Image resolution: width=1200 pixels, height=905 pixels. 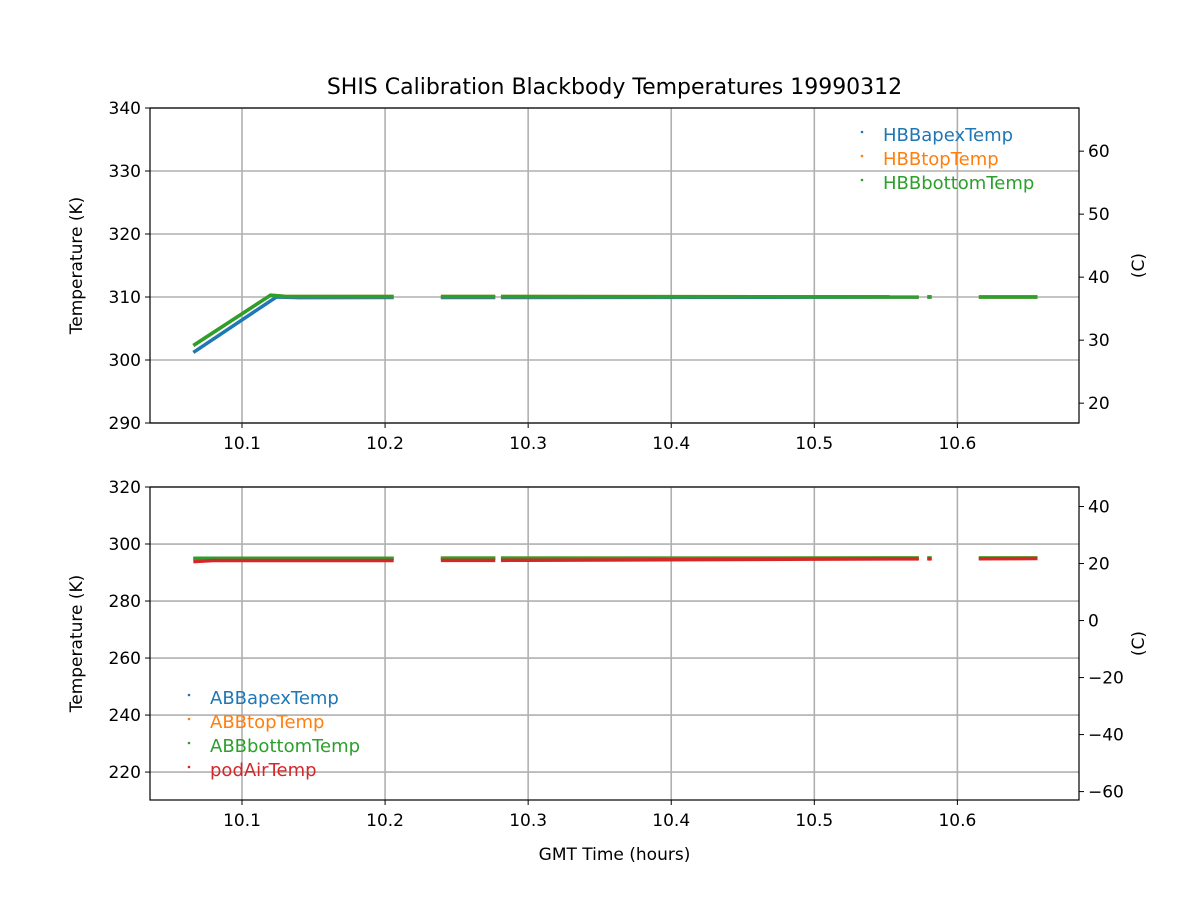 What do you see at coordinates (1099, 152) in the screenshot?
I see `y-right-tick-label: 60` at bounding box center [1099, 152].